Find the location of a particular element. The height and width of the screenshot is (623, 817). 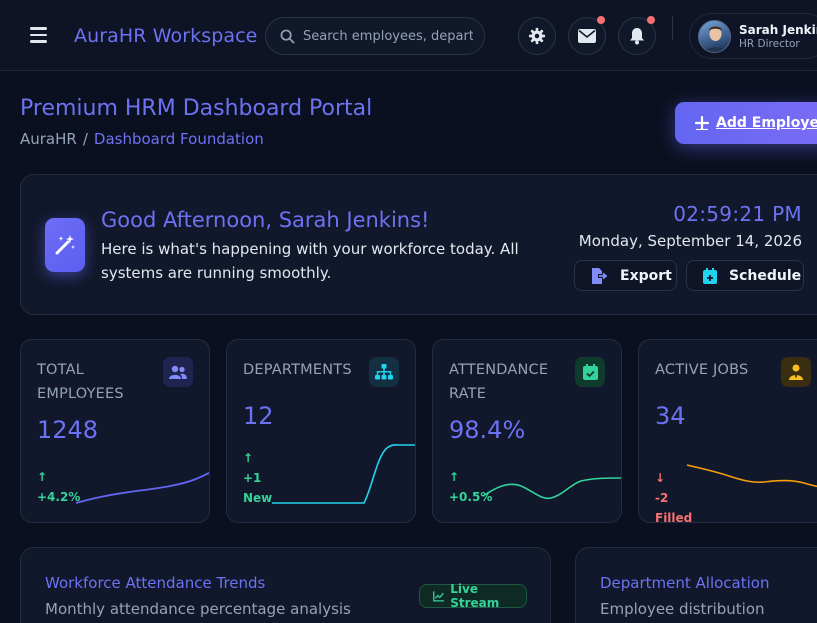

sitemap-icon is located at coordinates (384, 372).